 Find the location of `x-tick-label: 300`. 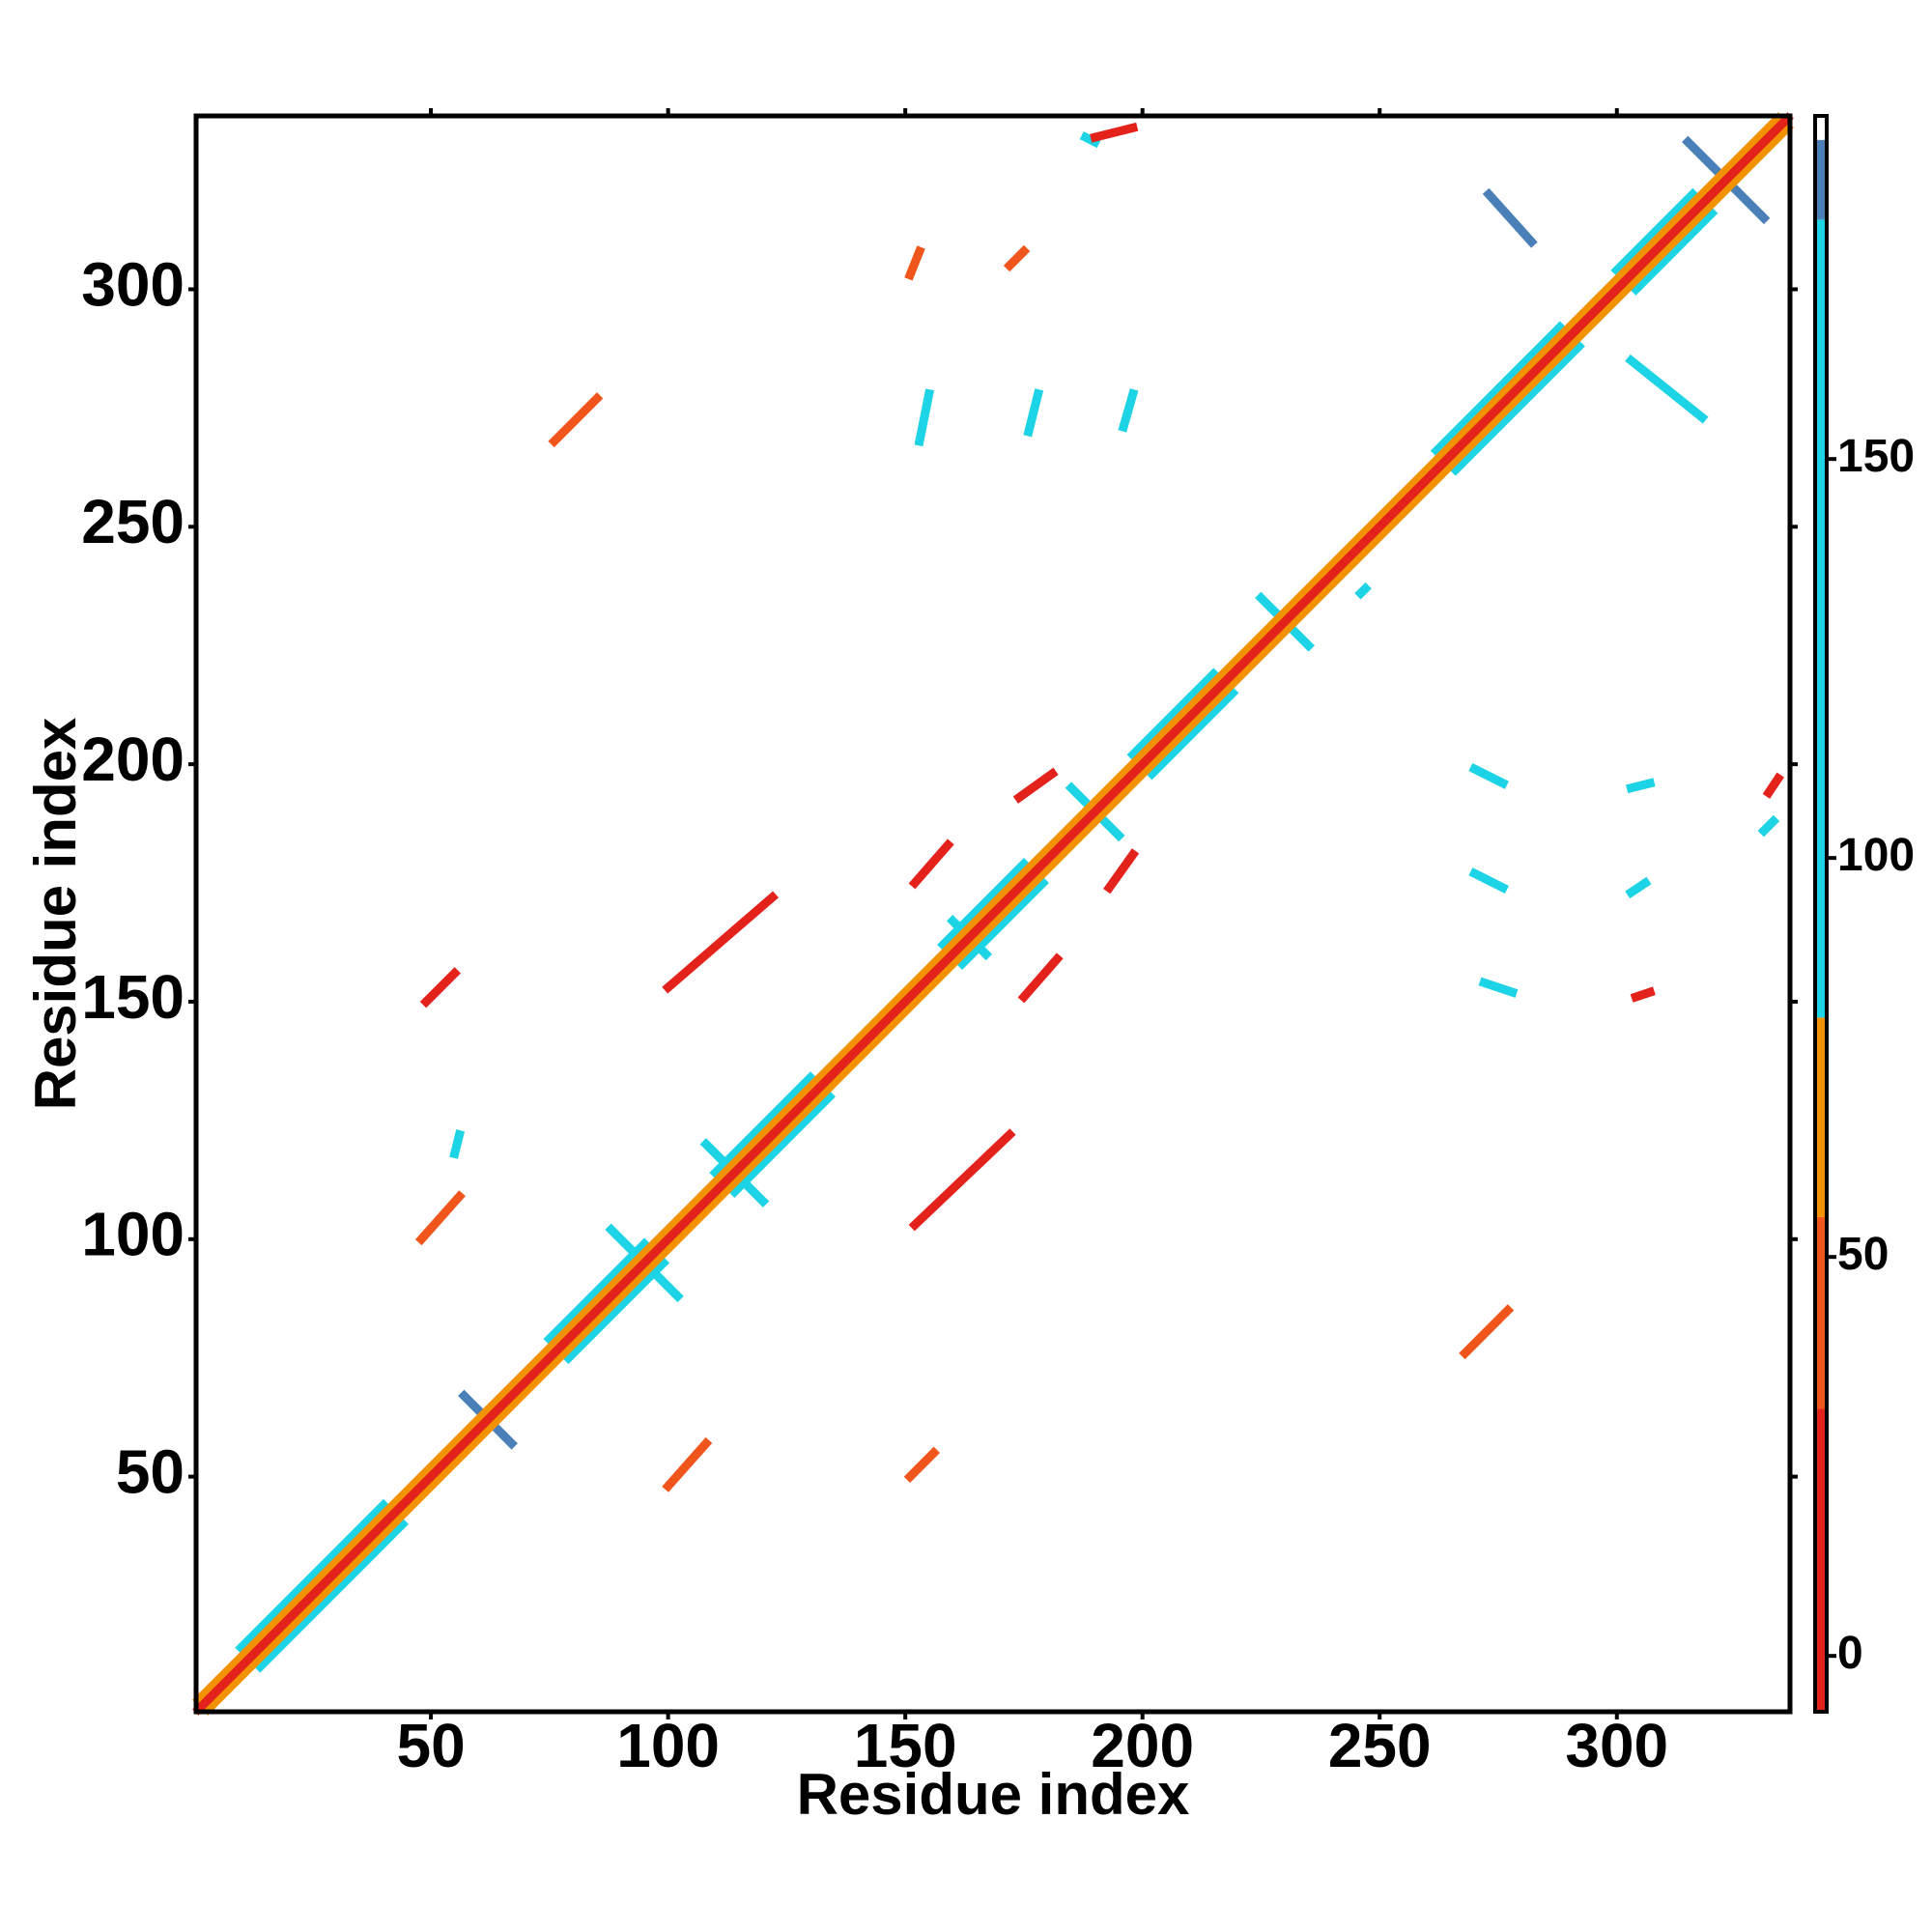

x-tick-label: 300 is located at coordinates (1616, 1745).